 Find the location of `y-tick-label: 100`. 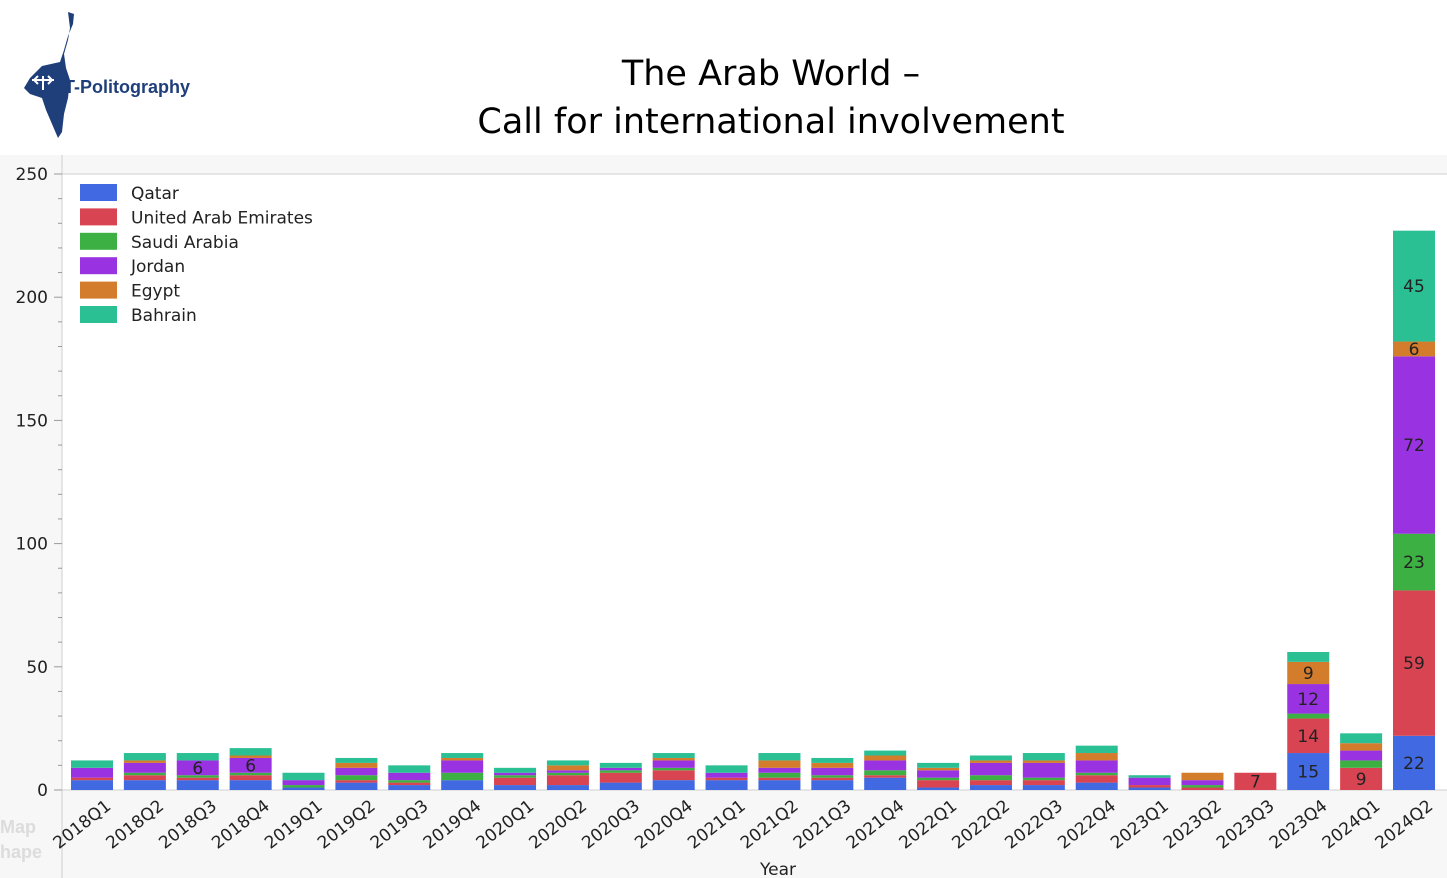

y-tick-label: 100 is located at coordinates (32, 545).